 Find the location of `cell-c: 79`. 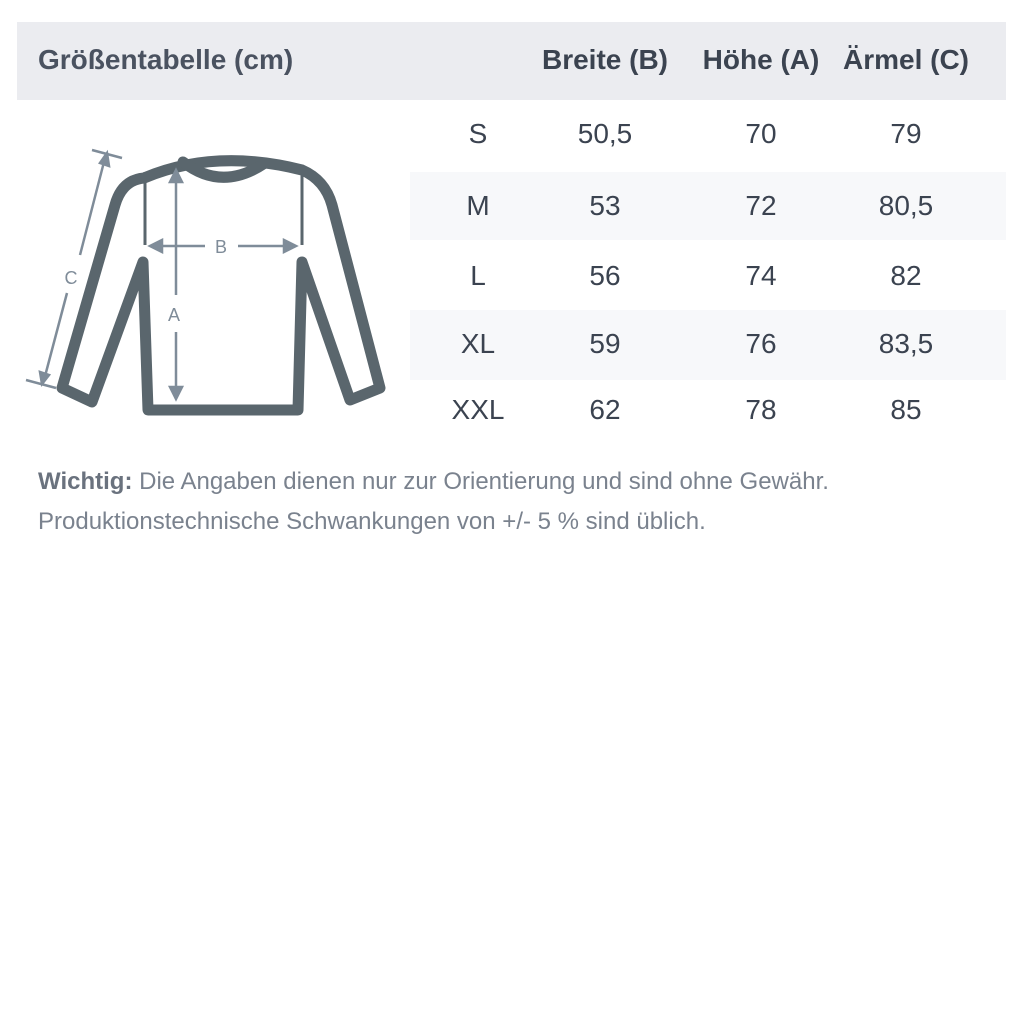

cell-c: 79 is located at coordinates (906, 133).